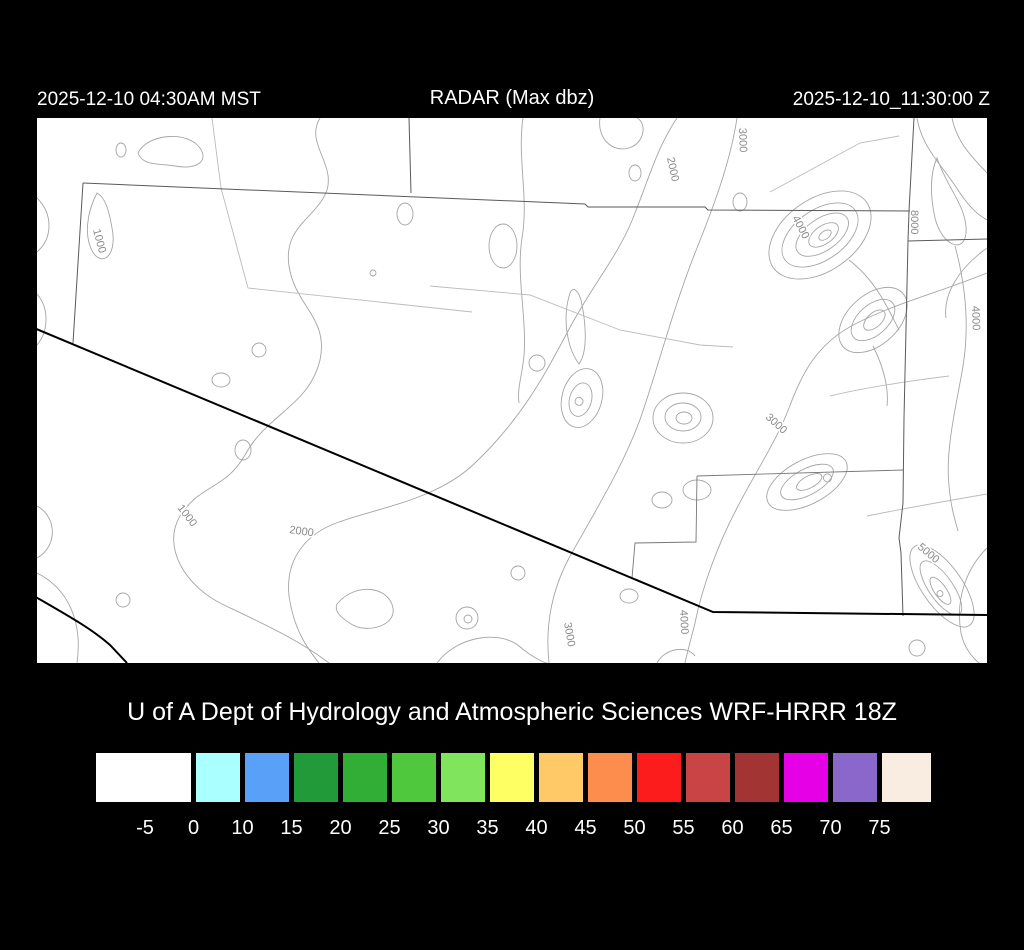 Image resolution: width=1024 pixels, height=950 pixels. I want to click on colorbar-tick-label: 10, so click(242, 828).